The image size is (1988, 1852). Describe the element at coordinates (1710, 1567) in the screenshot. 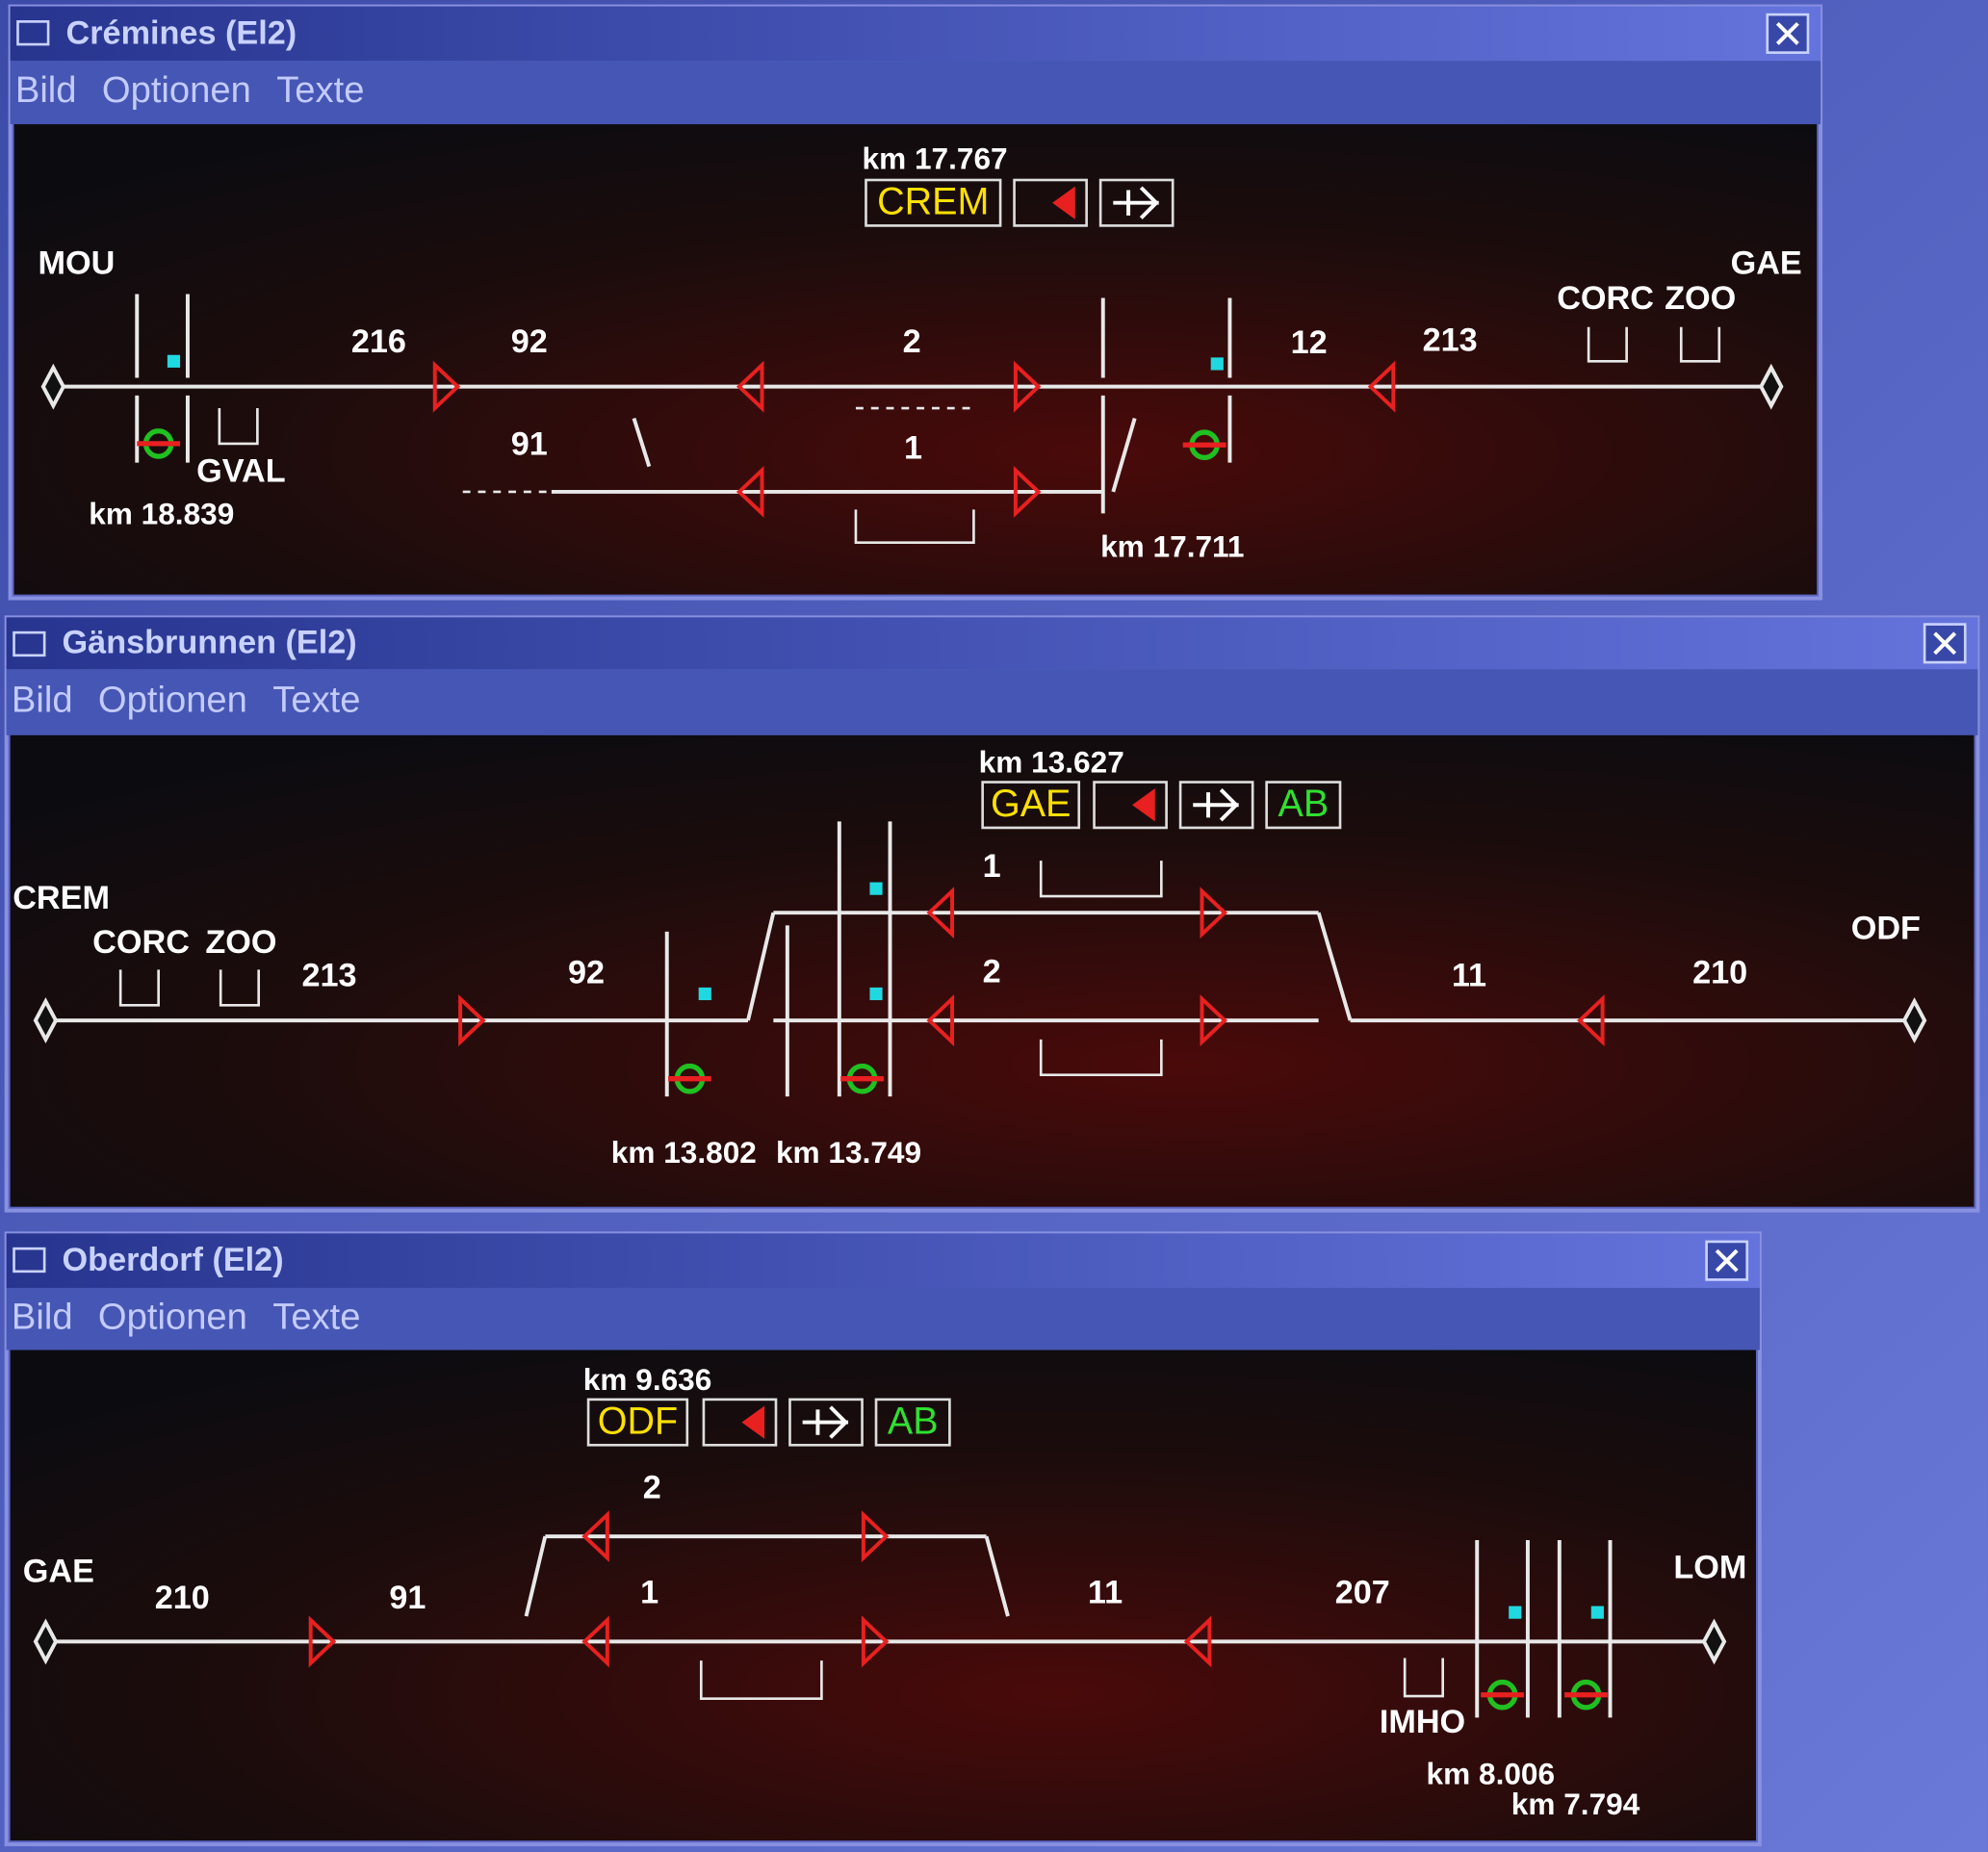

I see `track-label: LOM` at that location.